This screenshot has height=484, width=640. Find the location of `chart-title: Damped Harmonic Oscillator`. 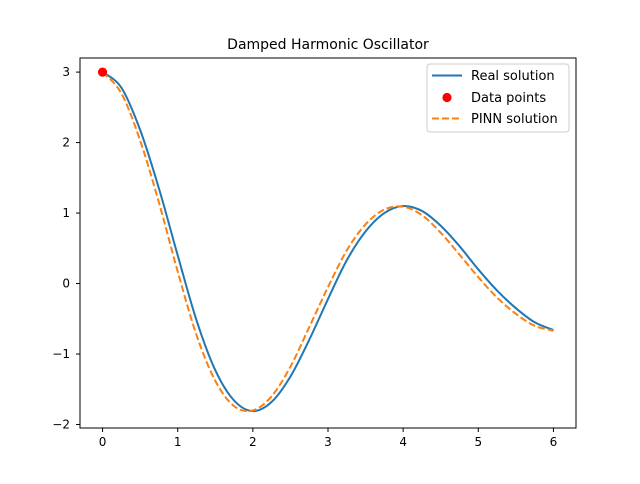

chart-title: Damped Harmonic Oscillator is located at coordinates (328, 45).